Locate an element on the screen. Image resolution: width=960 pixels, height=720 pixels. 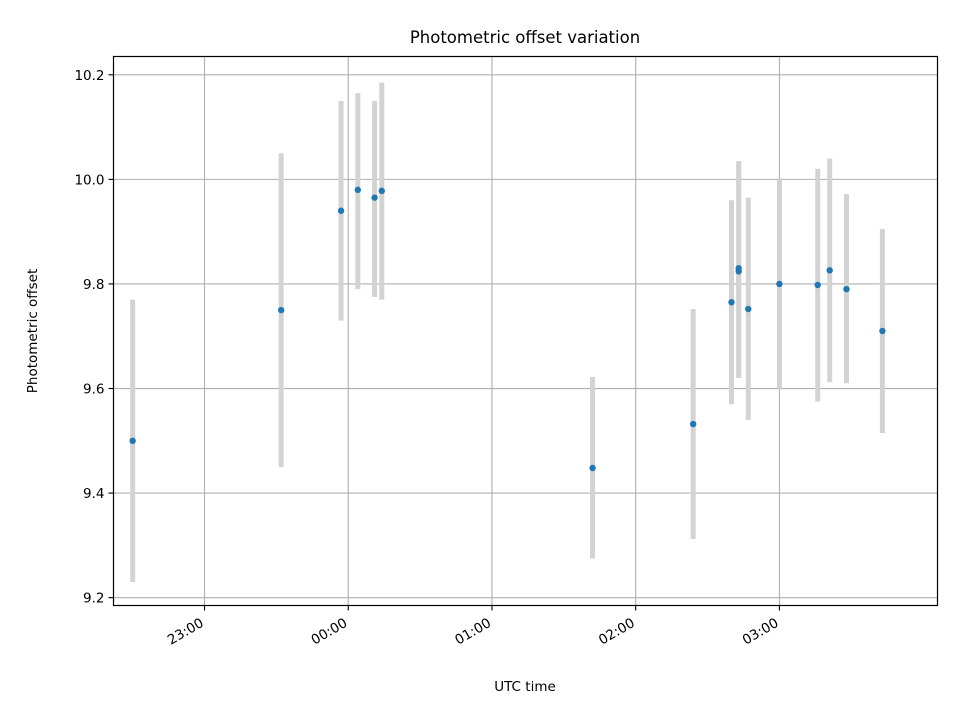
chart-title: Photometric offset variation is located at coordinates (525, 37).